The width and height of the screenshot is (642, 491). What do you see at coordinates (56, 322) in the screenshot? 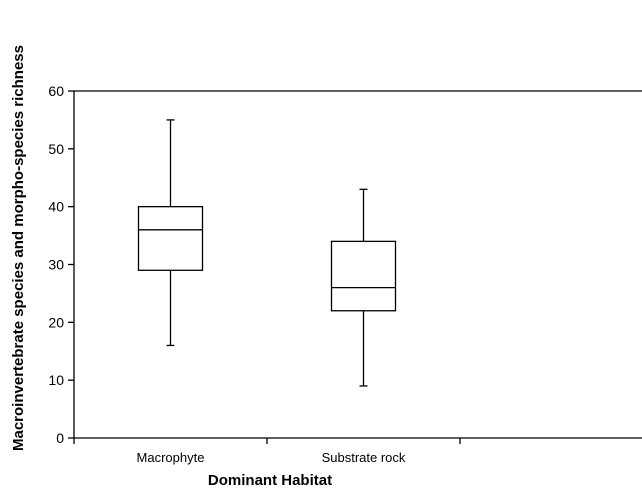
I see `y-tick-label: 20` at bounding box center [56, 322].